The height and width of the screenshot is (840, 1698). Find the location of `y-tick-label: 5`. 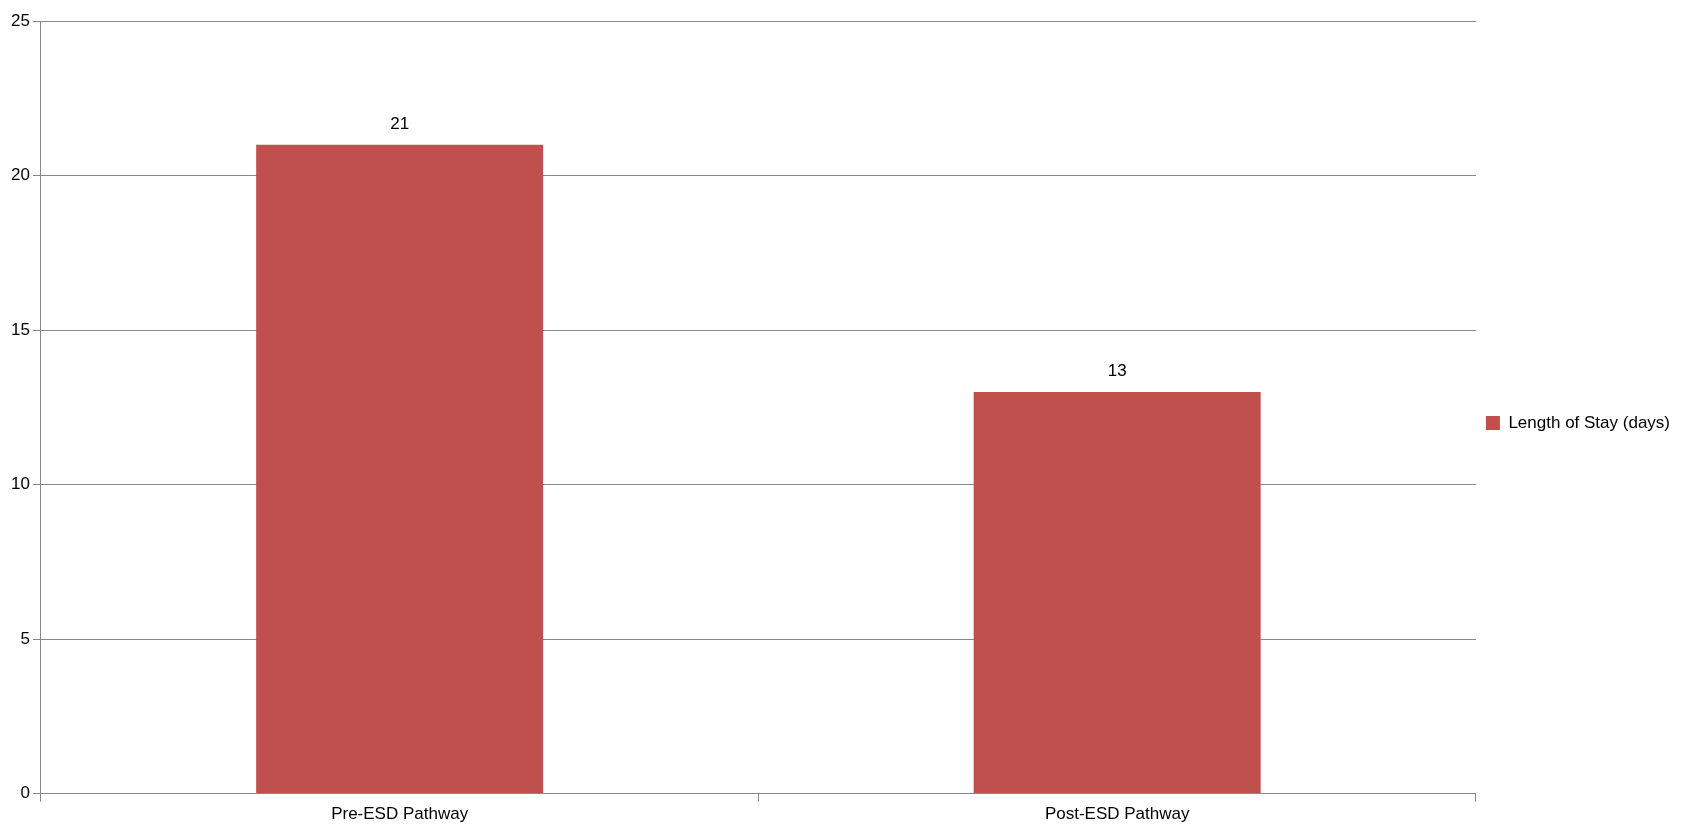

y-tick-label: 5 is located at coordinates (25, 638).